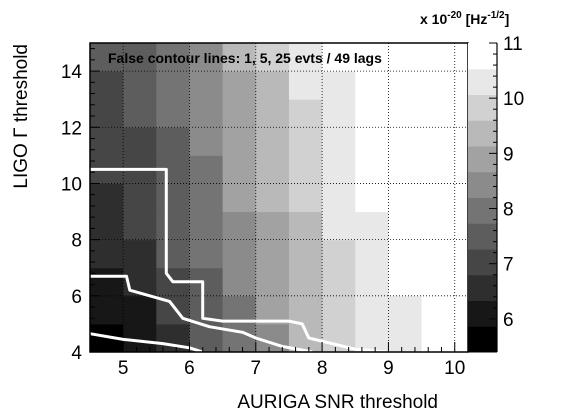 The height and width of the screenshot is (416, 565). Describe the element at coordinates (282, 360) in the screenshot. I see `x-axis: 5 6 7 8 9 10` at that location.